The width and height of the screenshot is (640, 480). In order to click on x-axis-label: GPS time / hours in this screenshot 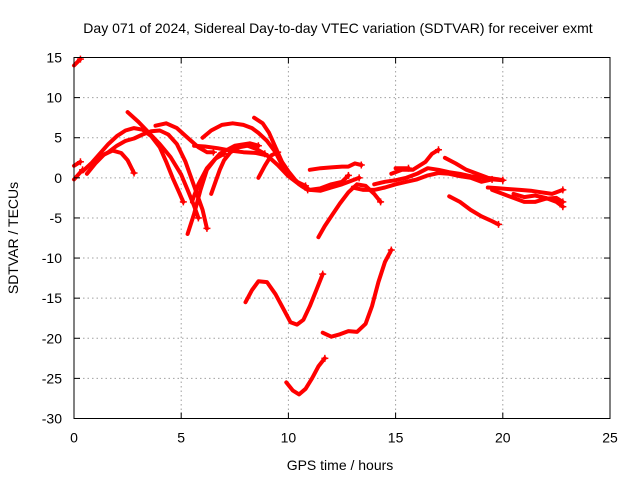, I will do `click(340, 465)`.